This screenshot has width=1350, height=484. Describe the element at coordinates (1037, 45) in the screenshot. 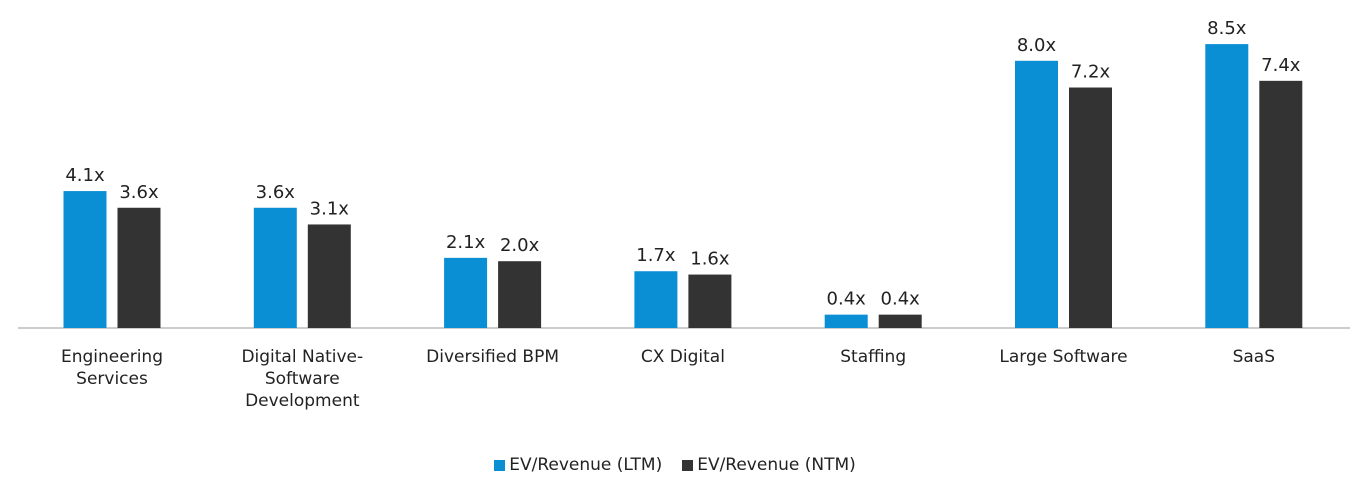

I see `value-label: 8.0x` at that location.